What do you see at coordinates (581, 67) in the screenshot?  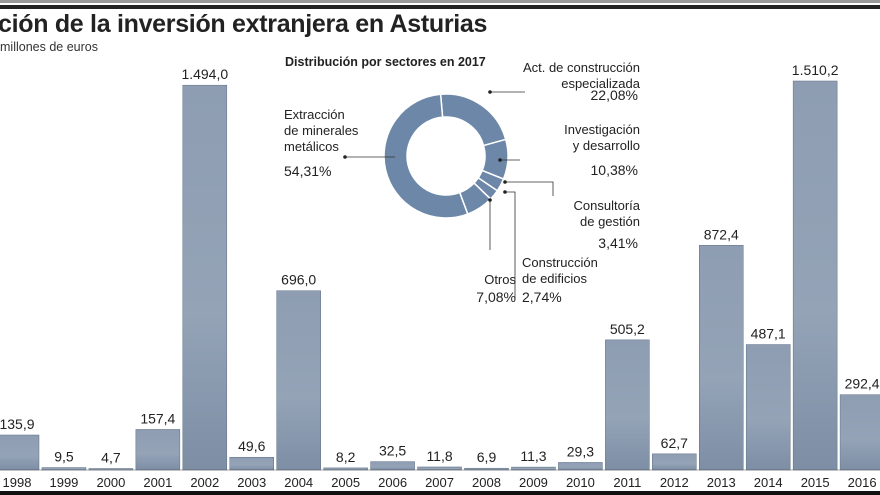 I see `slice-name-label: Act. de construcción` at bounding box center [581, 67].